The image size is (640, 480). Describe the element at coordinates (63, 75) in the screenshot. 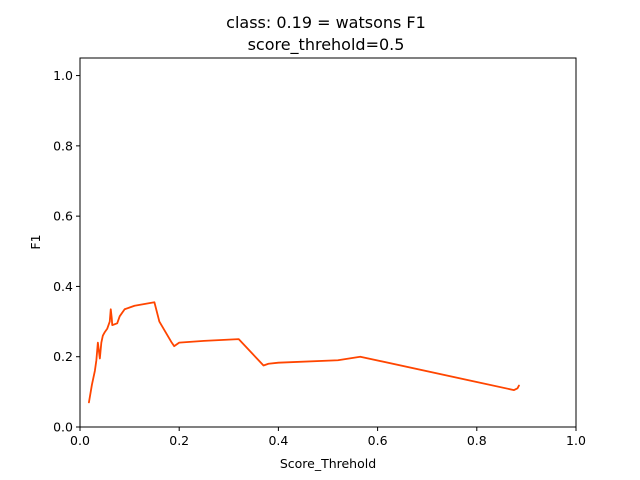

I see `y-tick-label: 1.0` at that location.